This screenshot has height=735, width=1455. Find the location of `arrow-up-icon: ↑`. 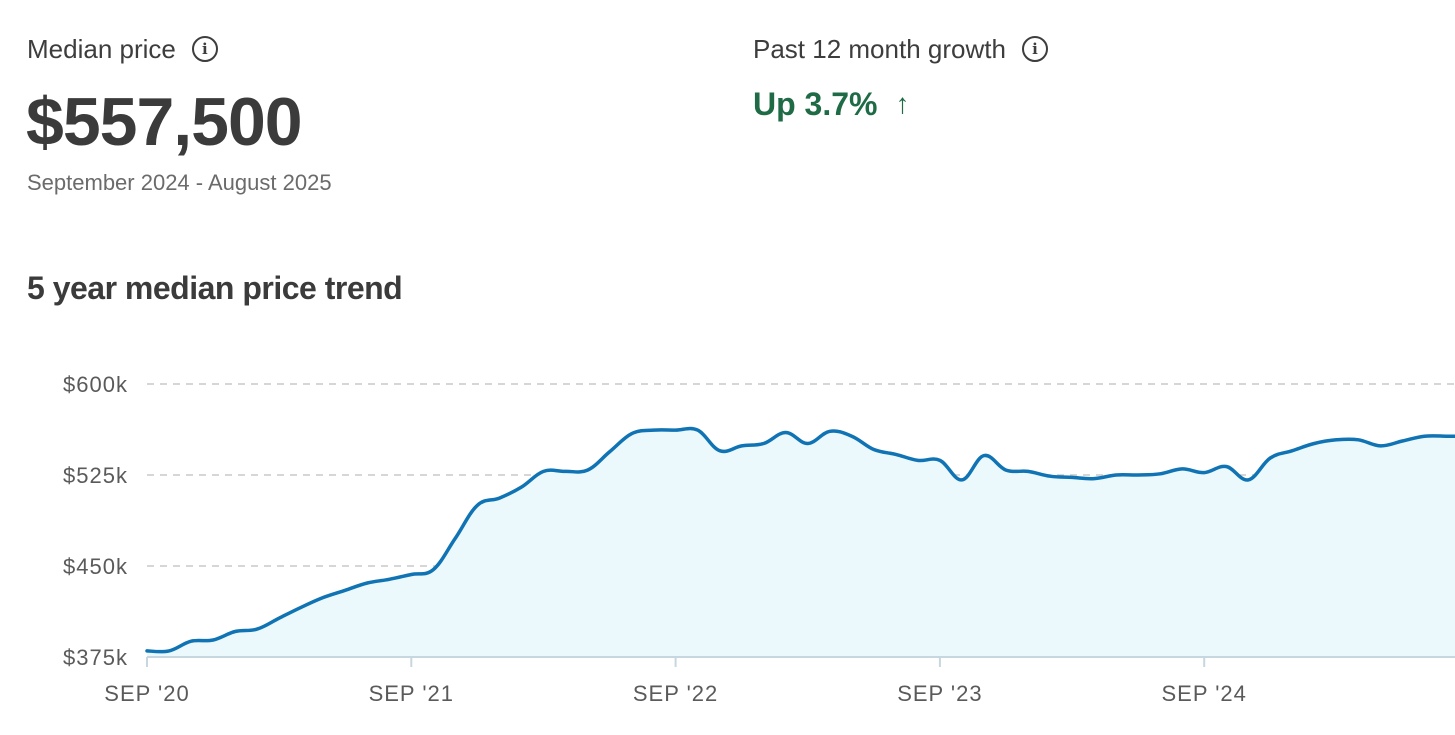

arrow-up-icon: ↑ is located at coordinates (902, 103).